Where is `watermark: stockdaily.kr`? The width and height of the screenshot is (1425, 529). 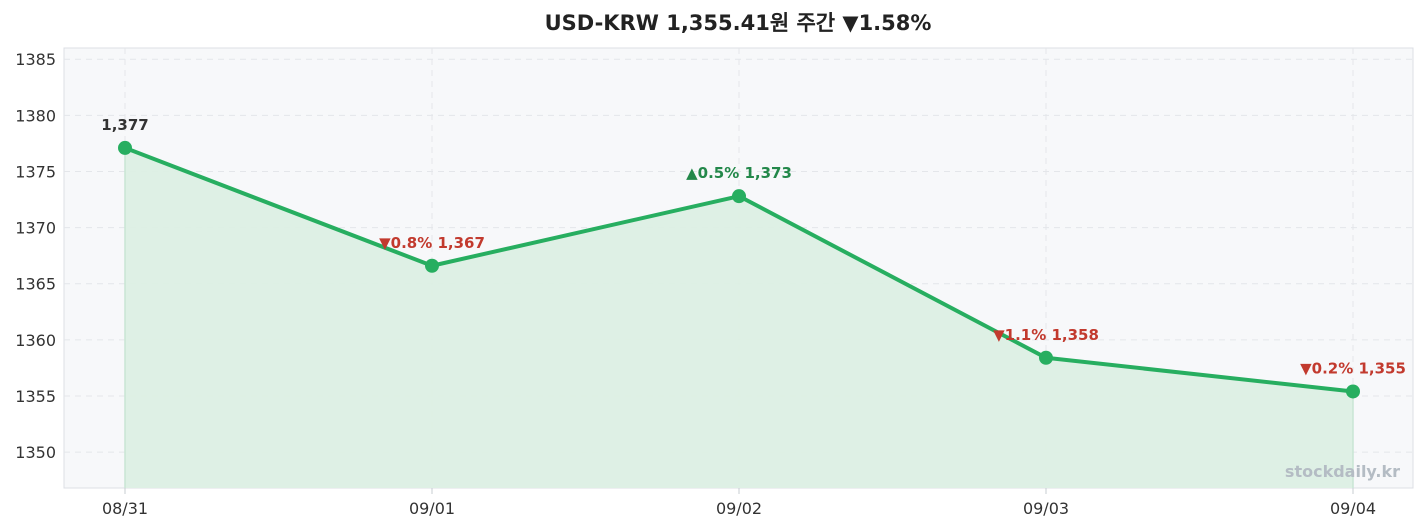 watermark: stockdaily.kr is located at coordinates (1342, 471).